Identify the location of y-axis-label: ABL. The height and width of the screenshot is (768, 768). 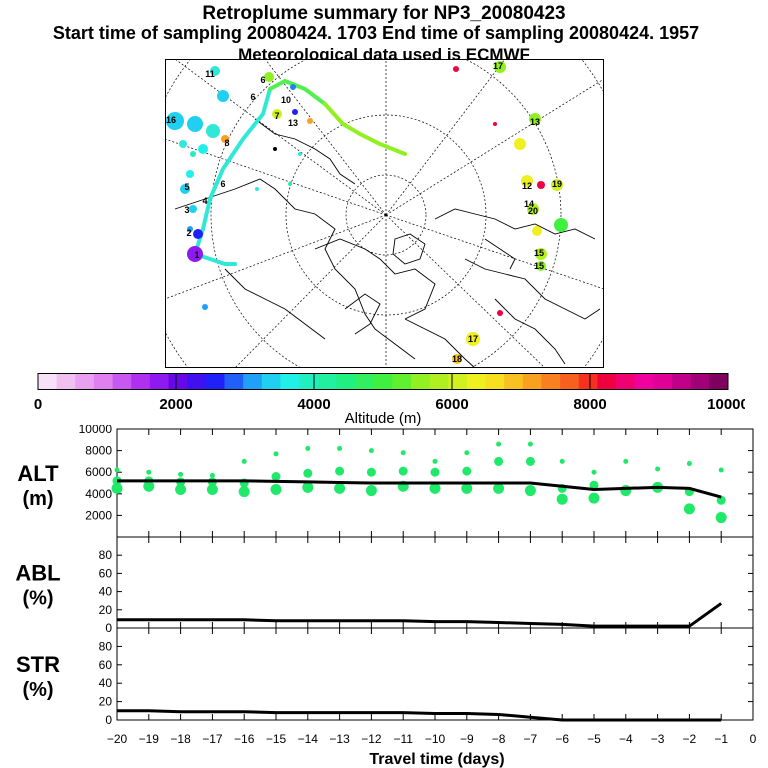
(37, 573).